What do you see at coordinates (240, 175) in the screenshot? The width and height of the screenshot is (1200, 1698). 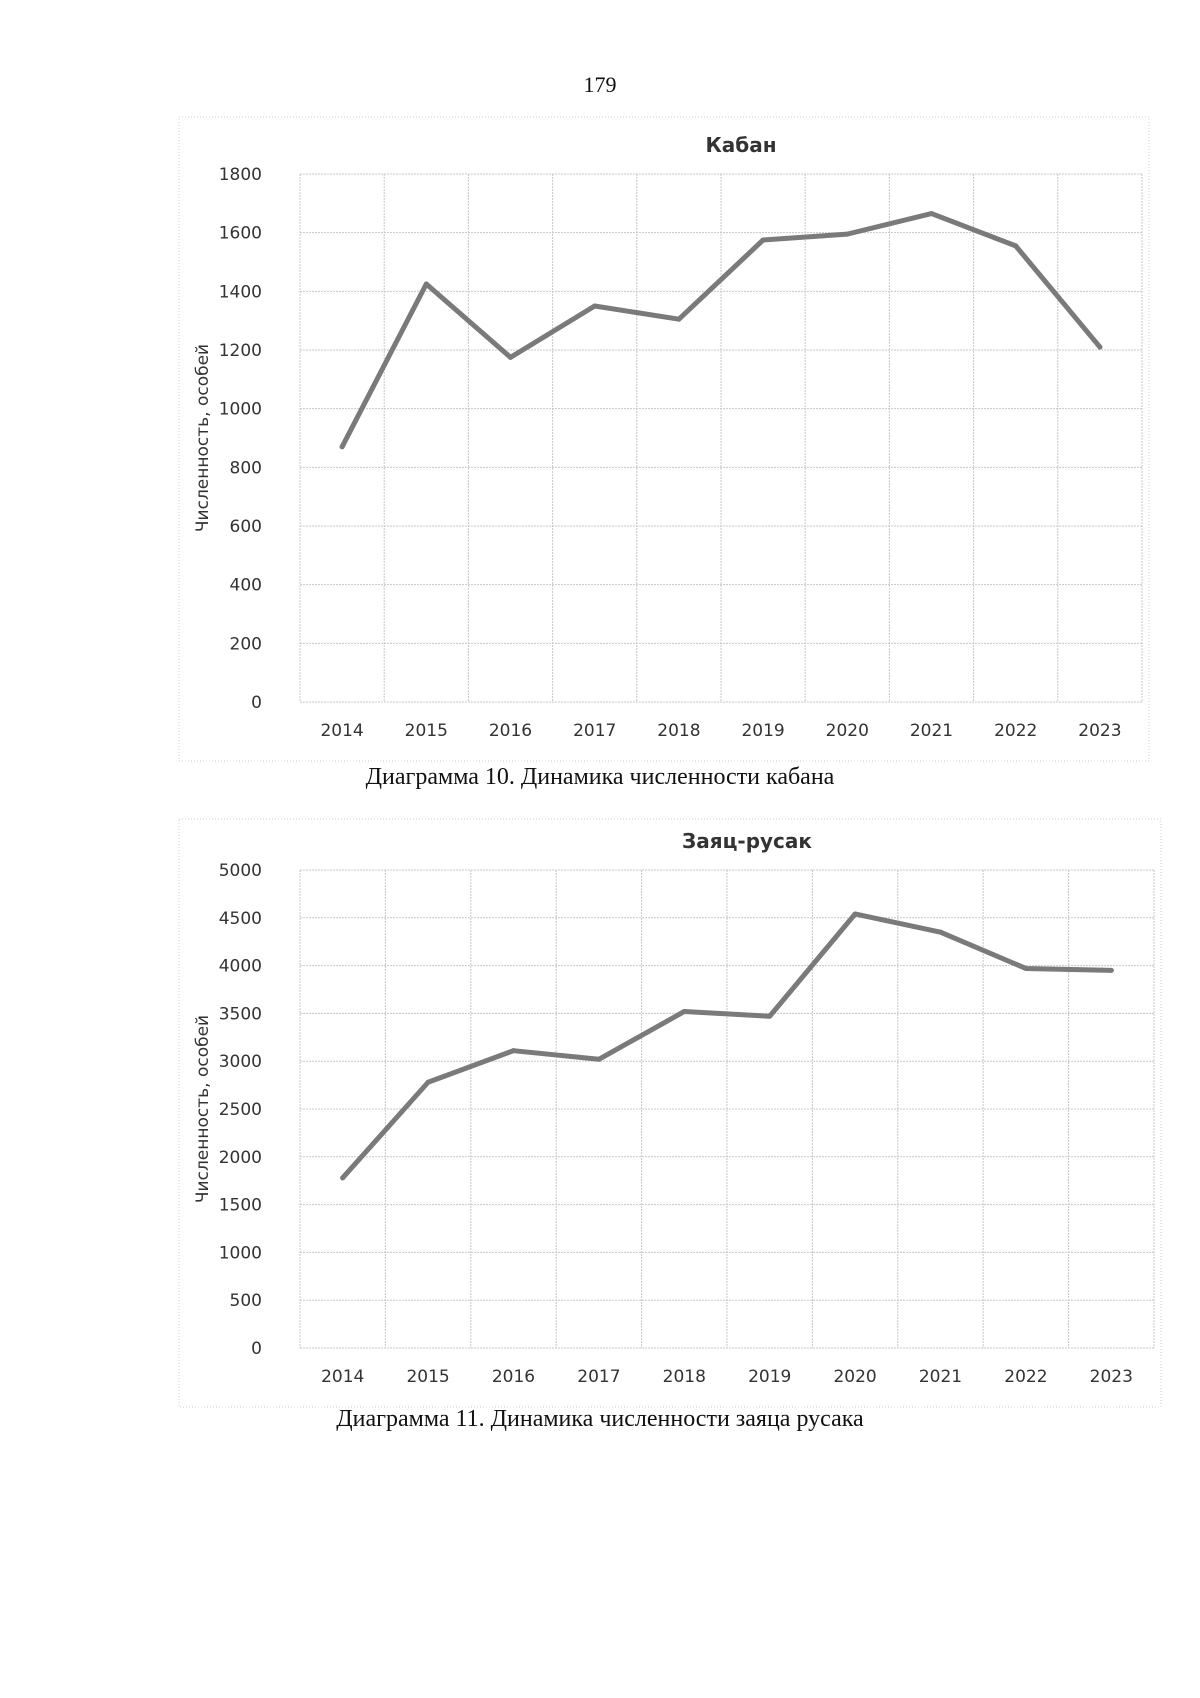 I see `boar-ytick-label: 1800` at bounding box center [240, 175].